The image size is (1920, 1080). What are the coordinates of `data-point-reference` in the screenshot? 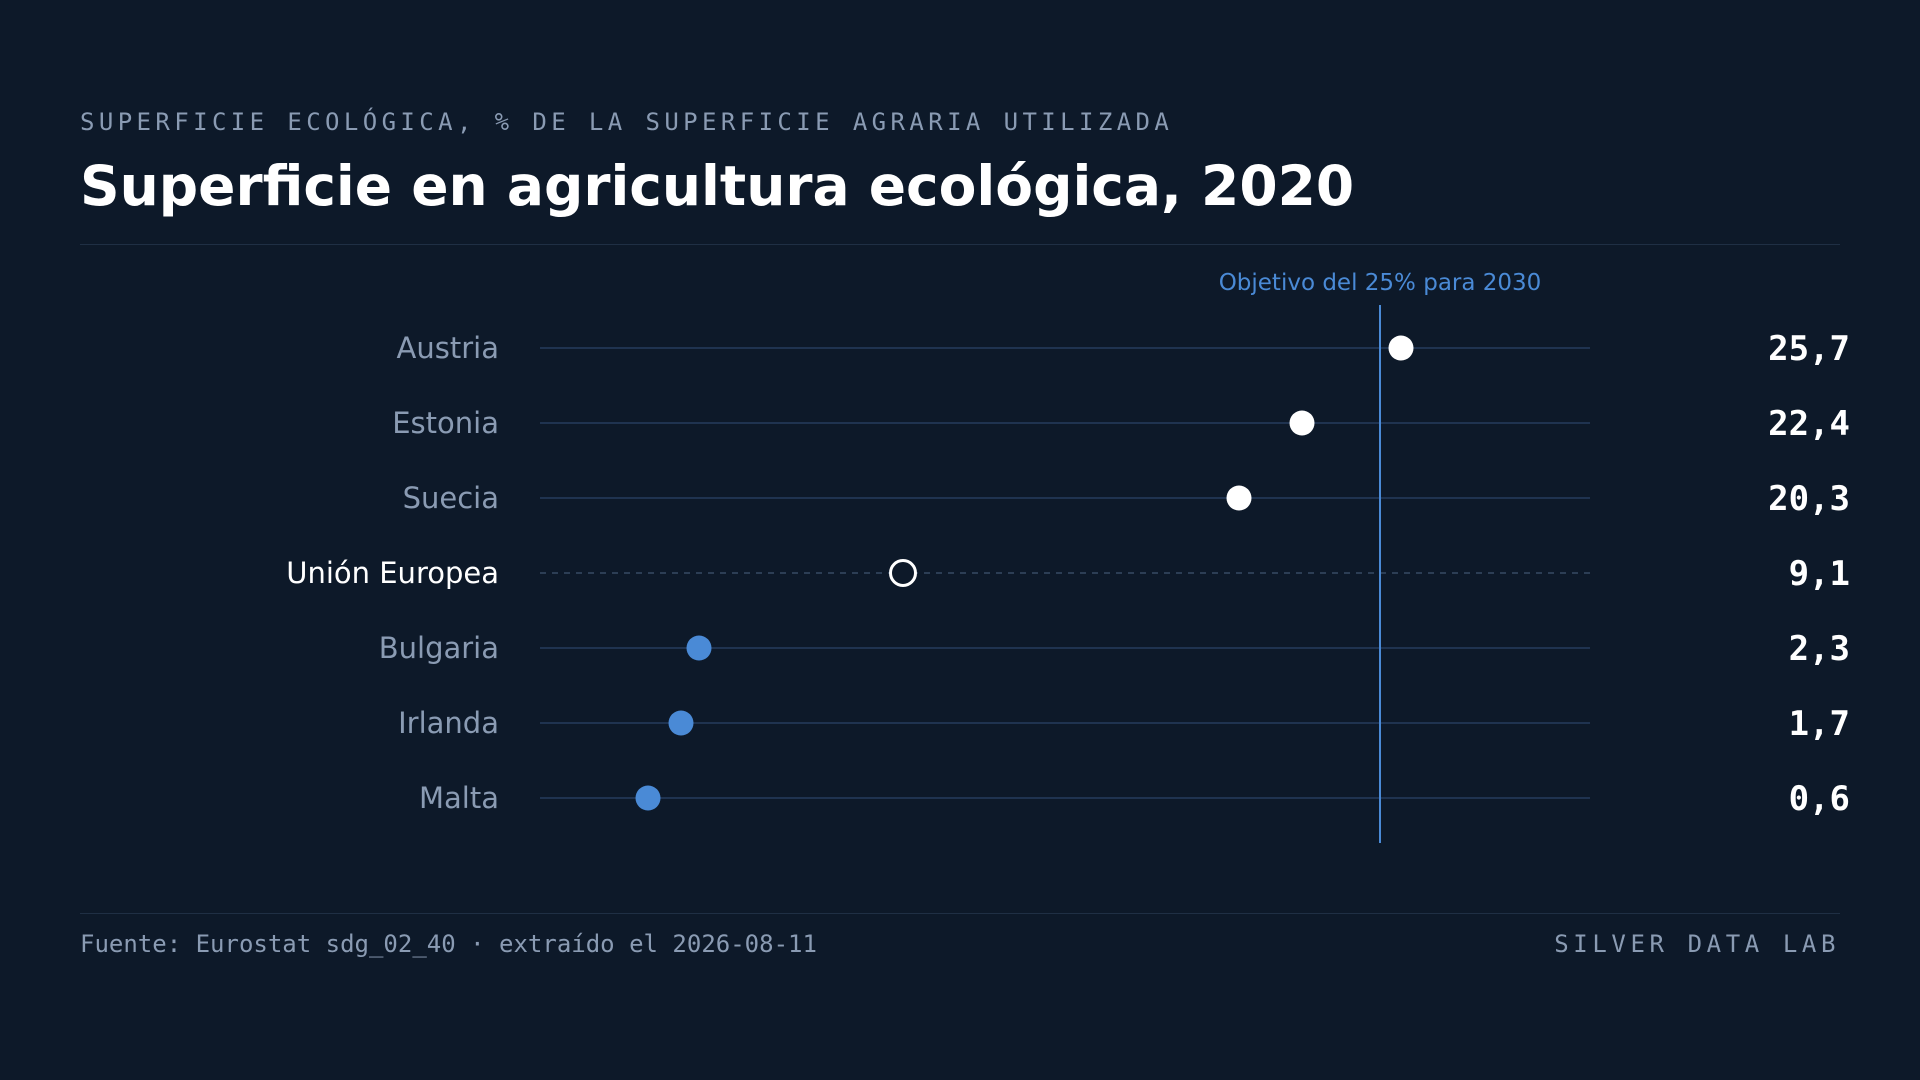 It's located at (903, 573).